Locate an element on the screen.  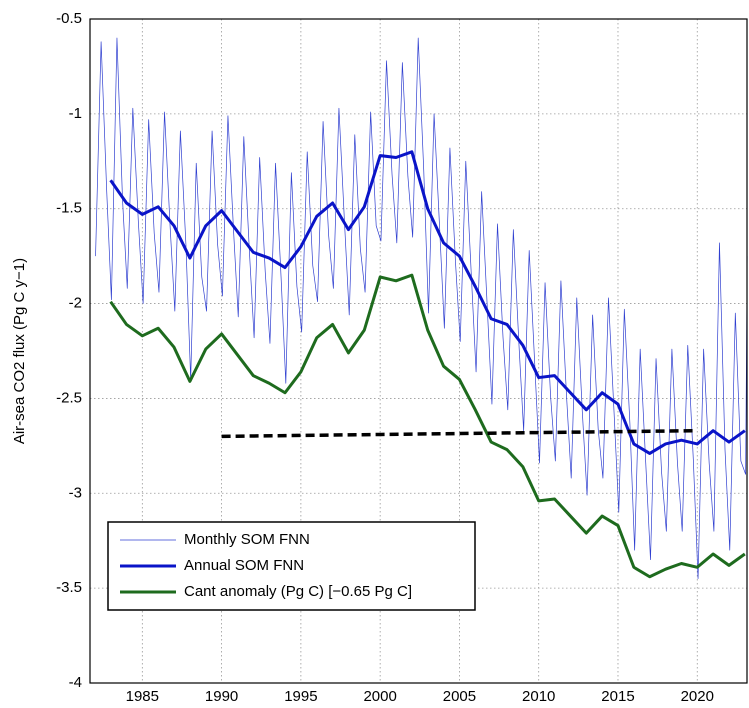
x-tick-label: 1985 is located at coordinates (142, 696).